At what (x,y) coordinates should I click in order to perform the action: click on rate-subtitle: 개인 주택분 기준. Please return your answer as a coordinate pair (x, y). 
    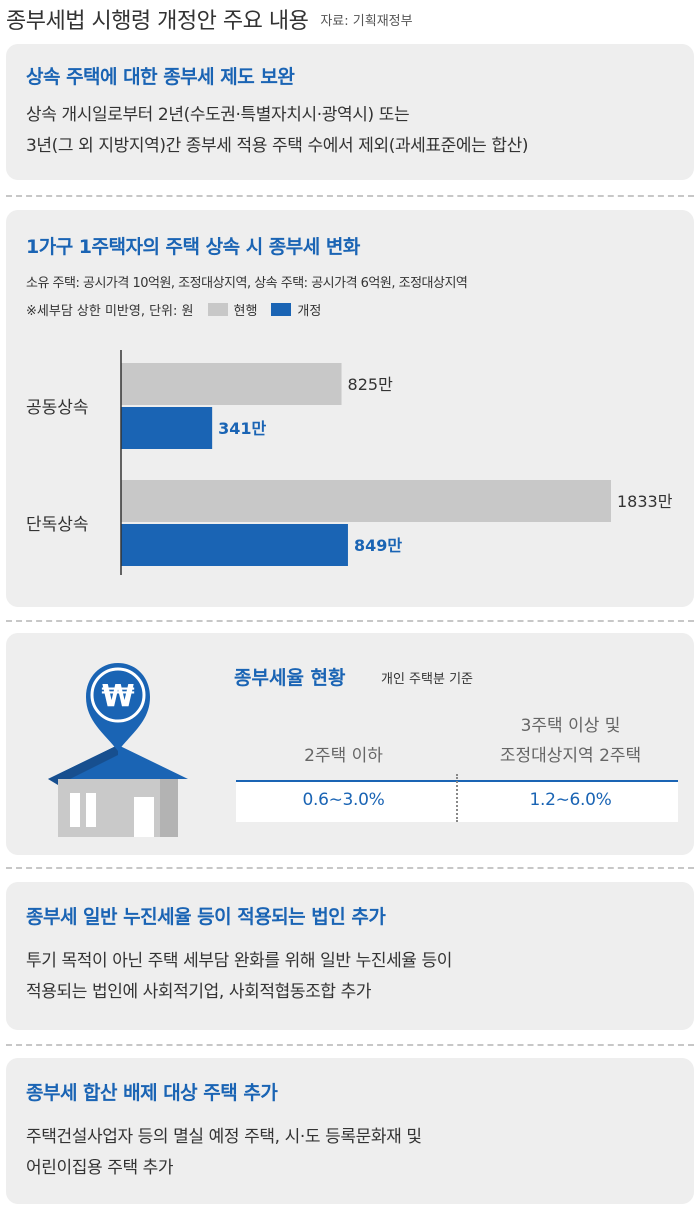
    Looking at the image, I should click on (427, 679).